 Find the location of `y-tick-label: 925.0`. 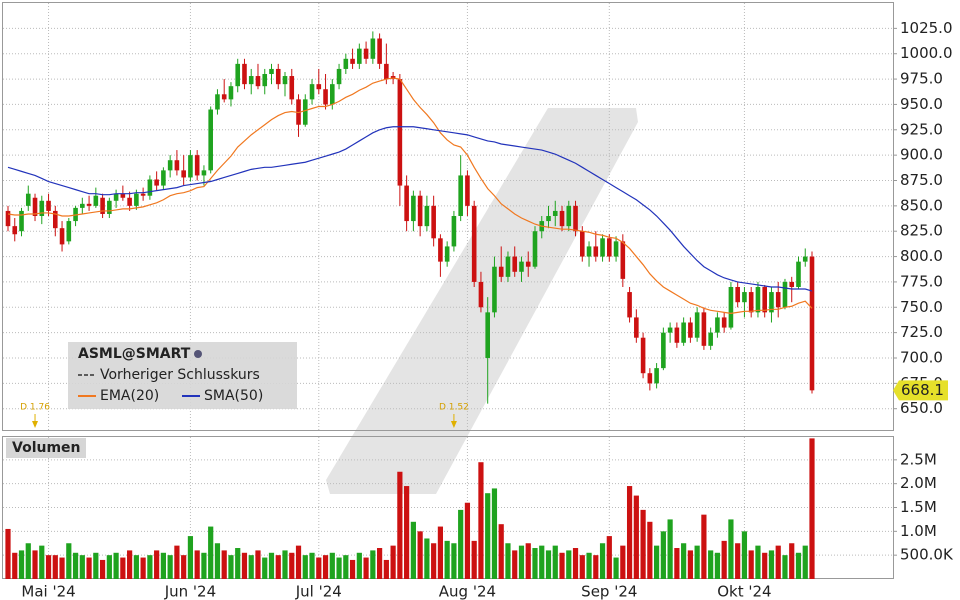

y-tick-label: 925.0 is located at coordinates (921, 129).